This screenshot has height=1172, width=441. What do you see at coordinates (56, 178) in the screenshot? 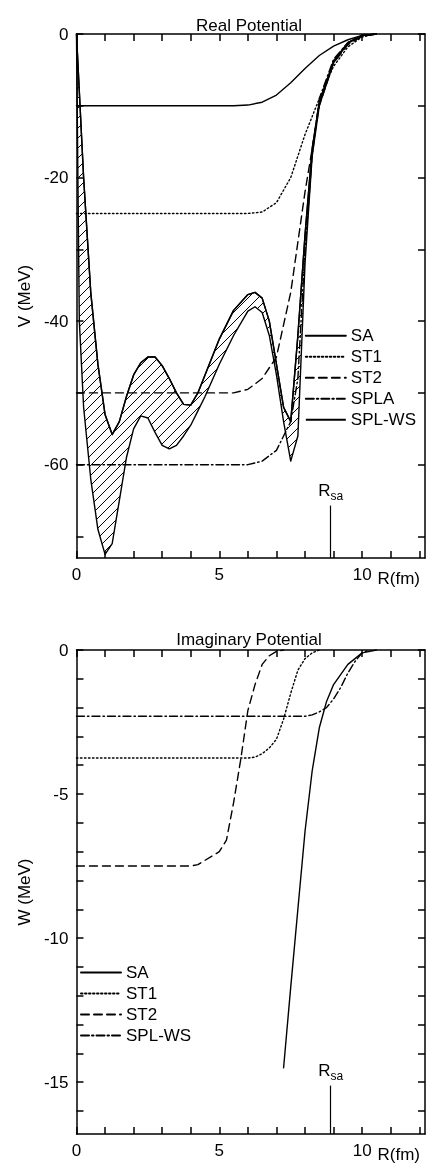
I see `y-tick-label: -20` at bounding box center [56, 178].